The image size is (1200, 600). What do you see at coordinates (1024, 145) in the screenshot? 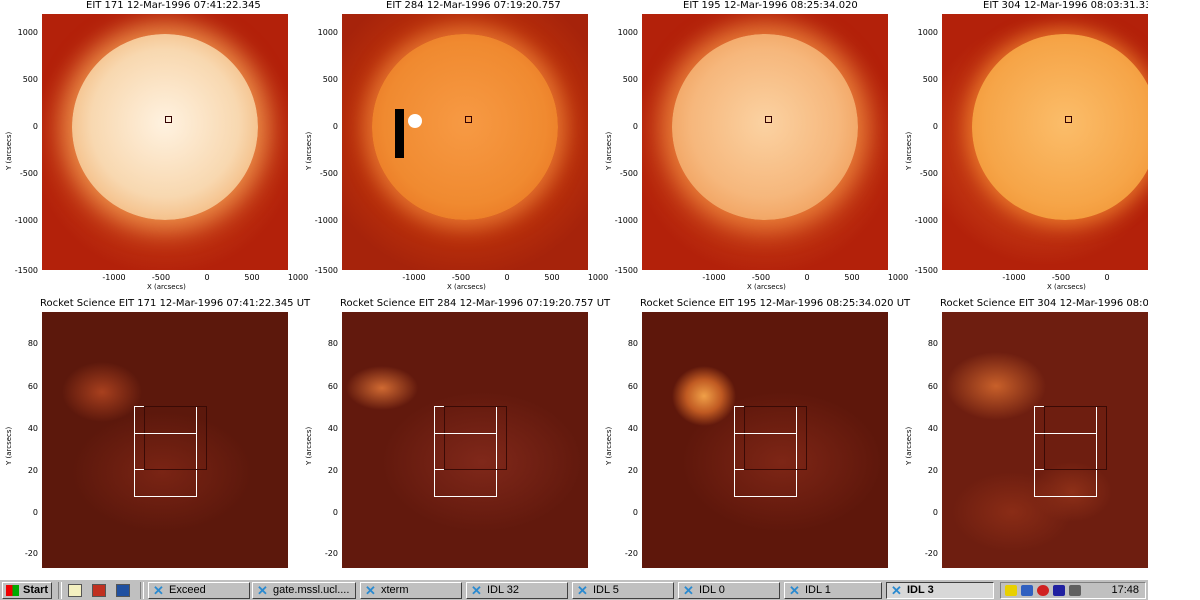
I see `full-disk-panel-304: EIT 304 12-Mar-1996 08:03:31.333` at bounding box center [1024, 145].